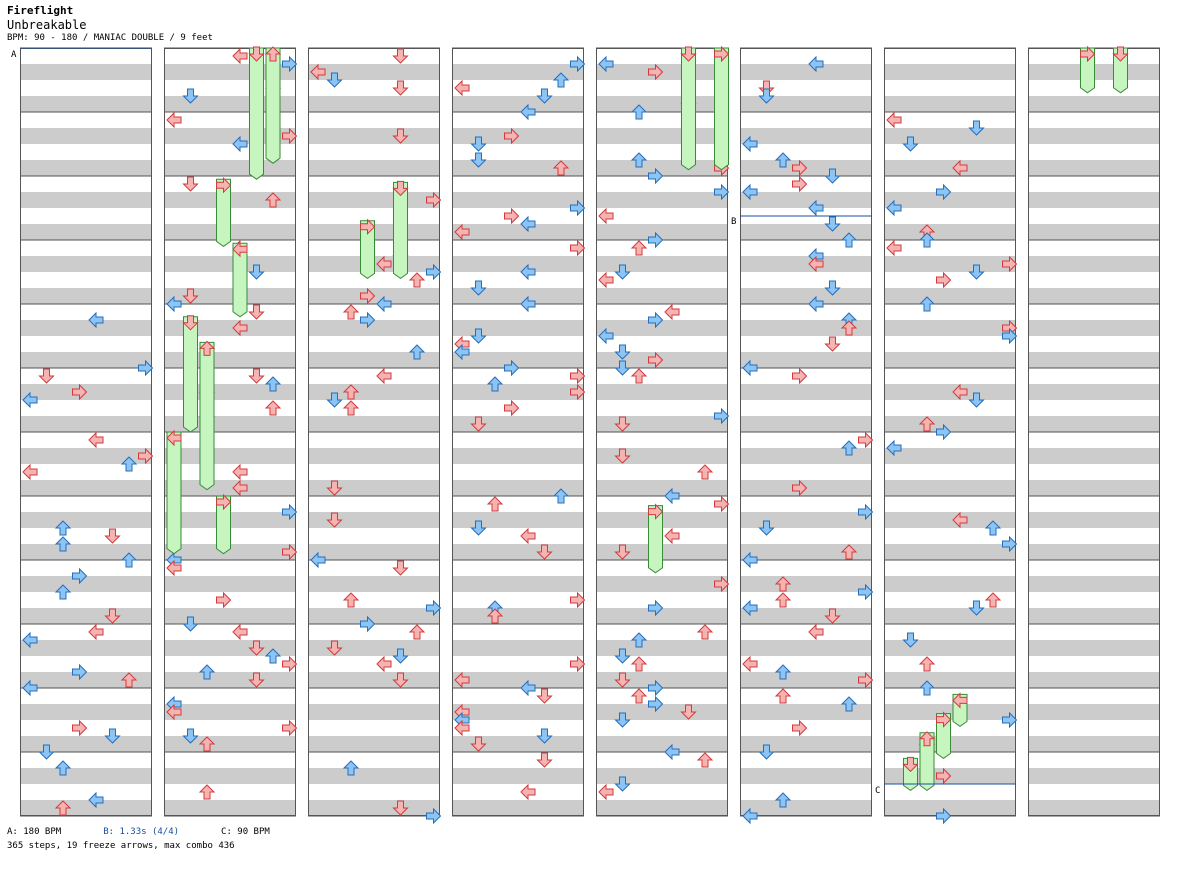 This screenshot has width=1184, height=876. I want to click on marker-c: C, so click(877, 791).